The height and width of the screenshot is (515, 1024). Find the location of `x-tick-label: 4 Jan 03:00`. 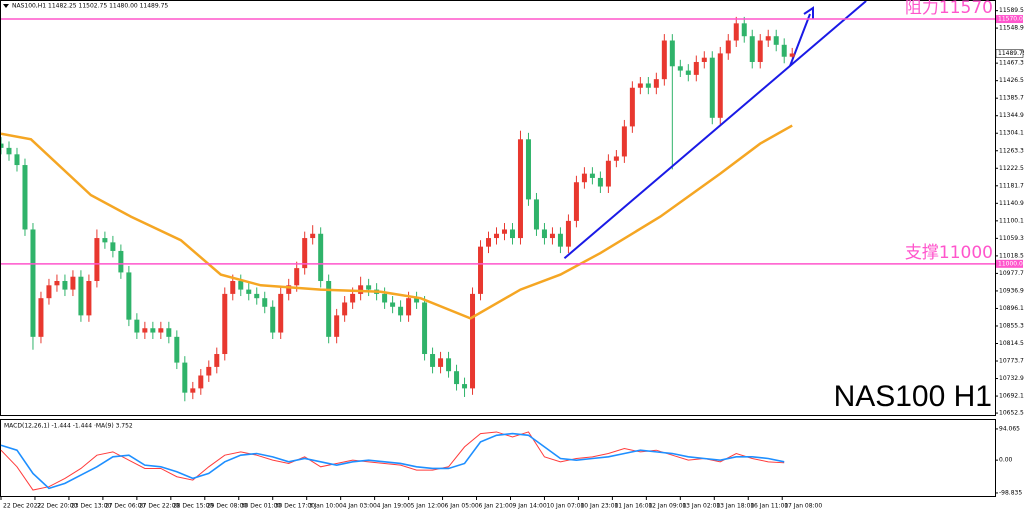

x-tick-label: 4 Jan 03:00 is located at coordinates (360, 506).